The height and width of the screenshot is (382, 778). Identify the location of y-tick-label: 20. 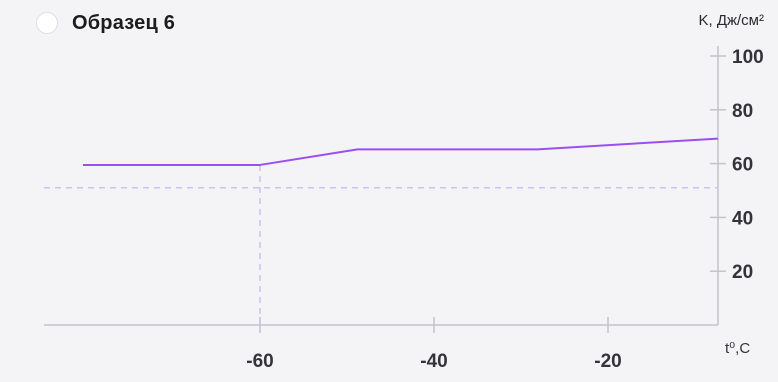
(742, 272).